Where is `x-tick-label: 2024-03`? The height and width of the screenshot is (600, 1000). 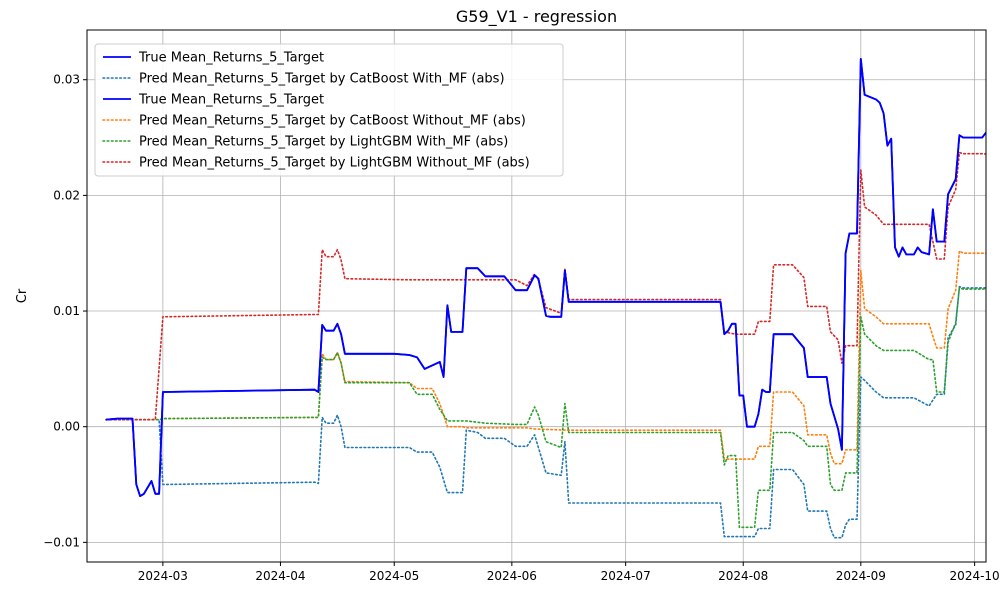
x-tick-label: 2024-03 is located at coordinates (163, 576).